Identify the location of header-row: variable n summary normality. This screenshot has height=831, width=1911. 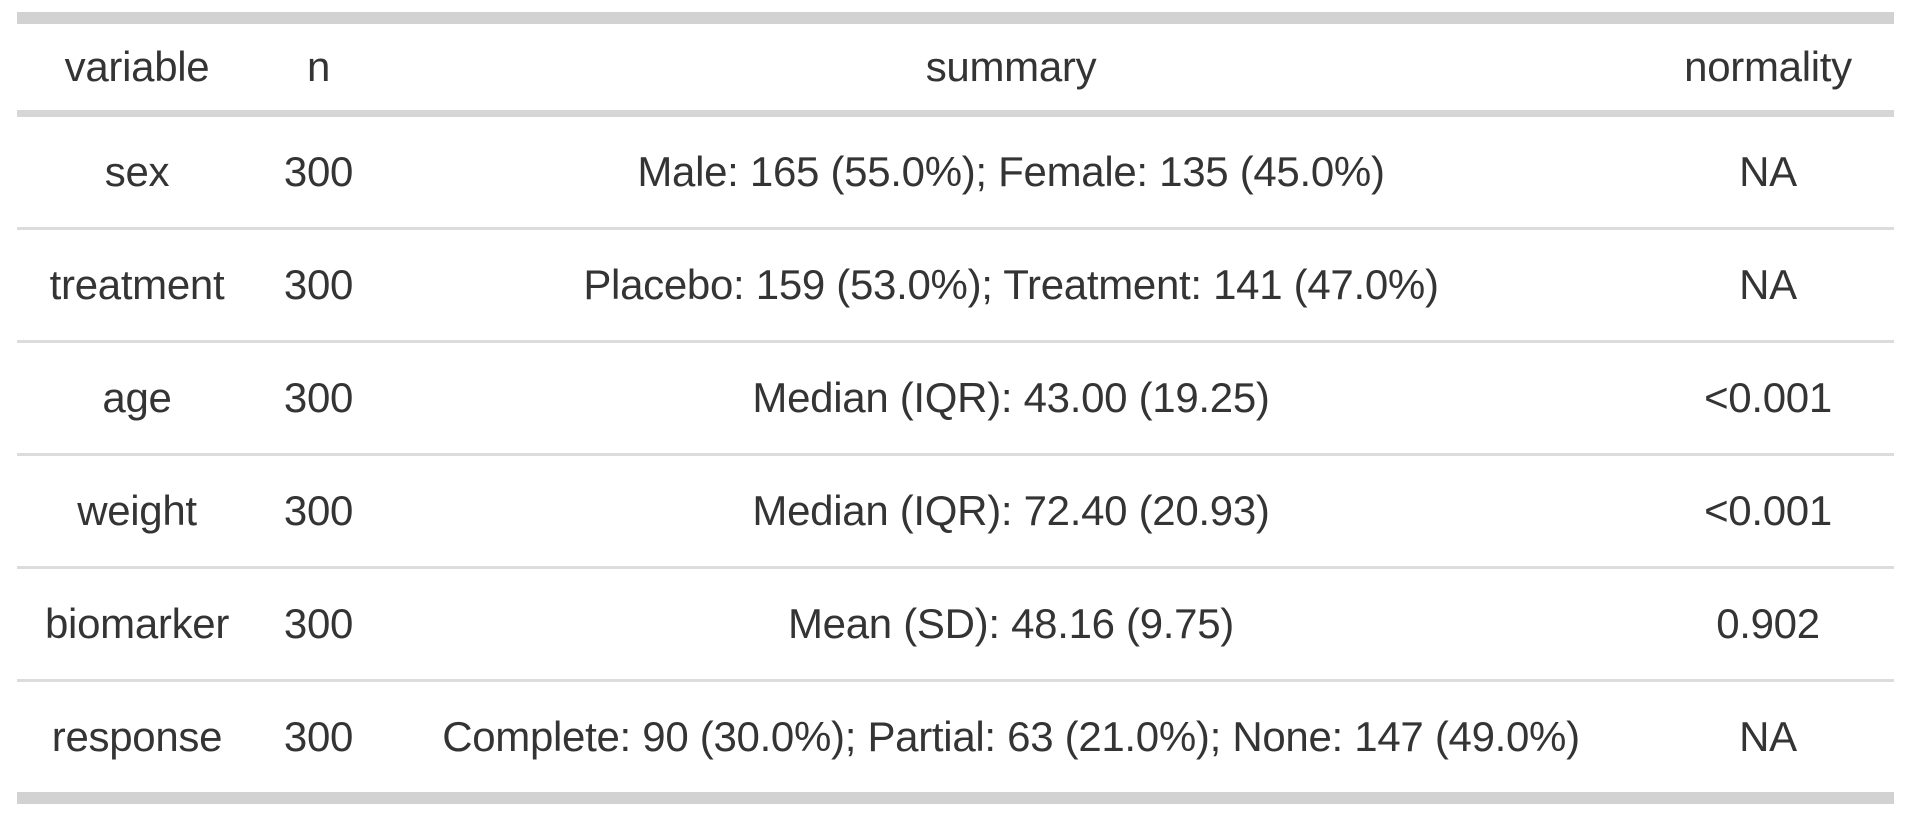
(955, 67).